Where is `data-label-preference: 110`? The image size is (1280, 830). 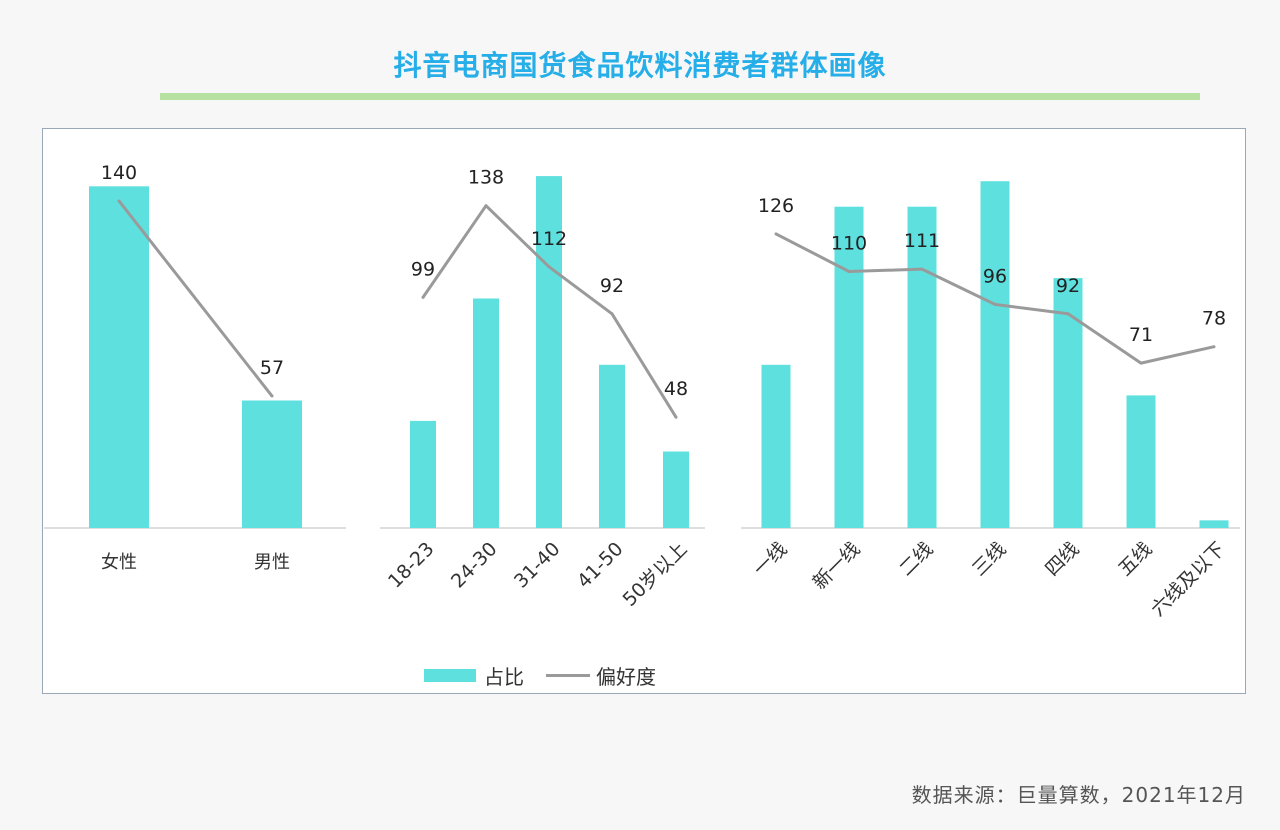
data-label-preference: 110 is located at coordinates (849, 244).